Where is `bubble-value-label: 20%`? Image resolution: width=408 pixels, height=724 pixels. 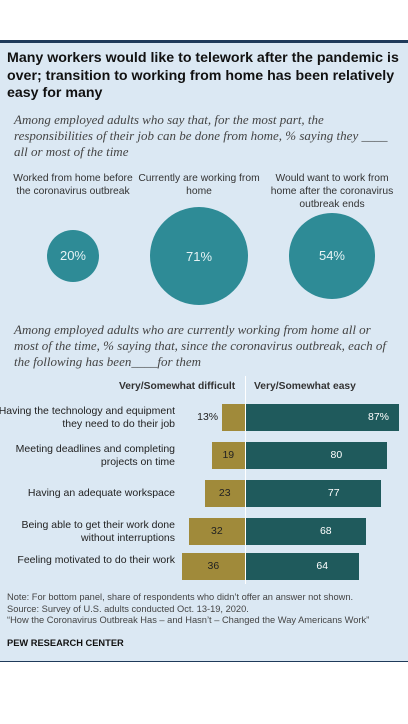
bubble-value-label: 20% is located at coordinates (72, 256).